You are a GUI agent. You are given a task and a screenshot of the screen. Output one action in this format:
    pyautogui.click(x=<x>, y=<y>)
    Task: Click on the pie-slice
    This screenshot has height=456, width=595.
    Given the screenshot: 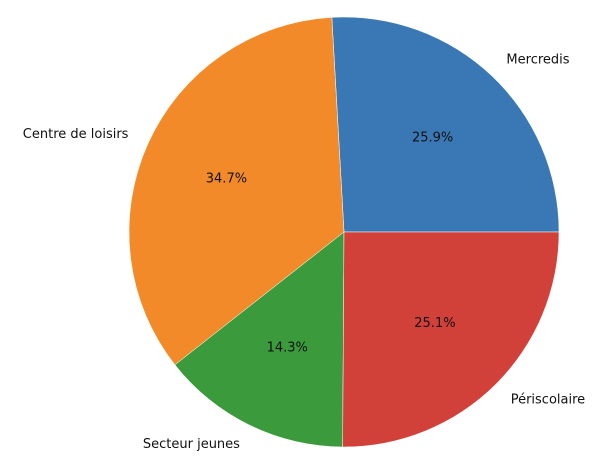 What is the action you would take?
    pyautogui.click(x=259, y=339)
    